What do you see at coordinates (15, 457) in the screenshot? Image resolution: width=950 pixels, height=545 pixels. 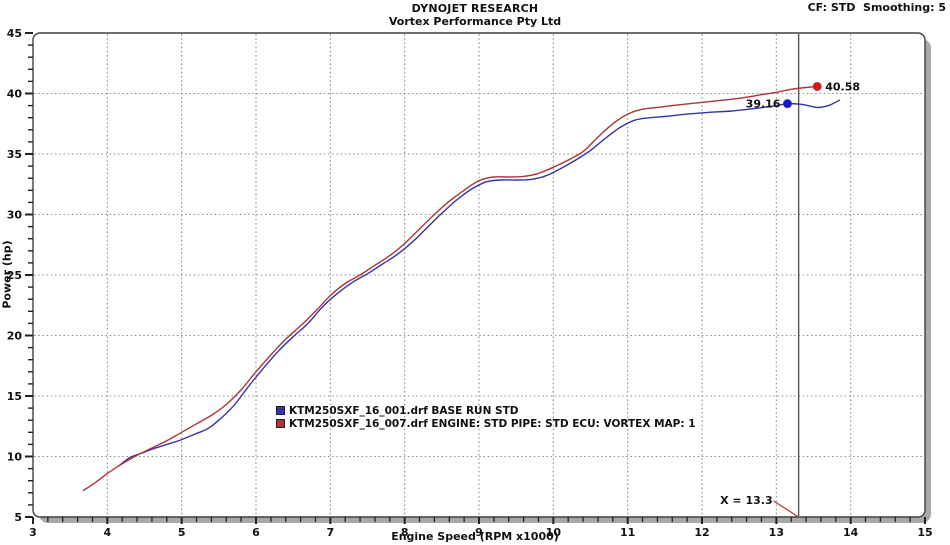 I see `y-tick-label: 10` at bounding box center [15, 457].